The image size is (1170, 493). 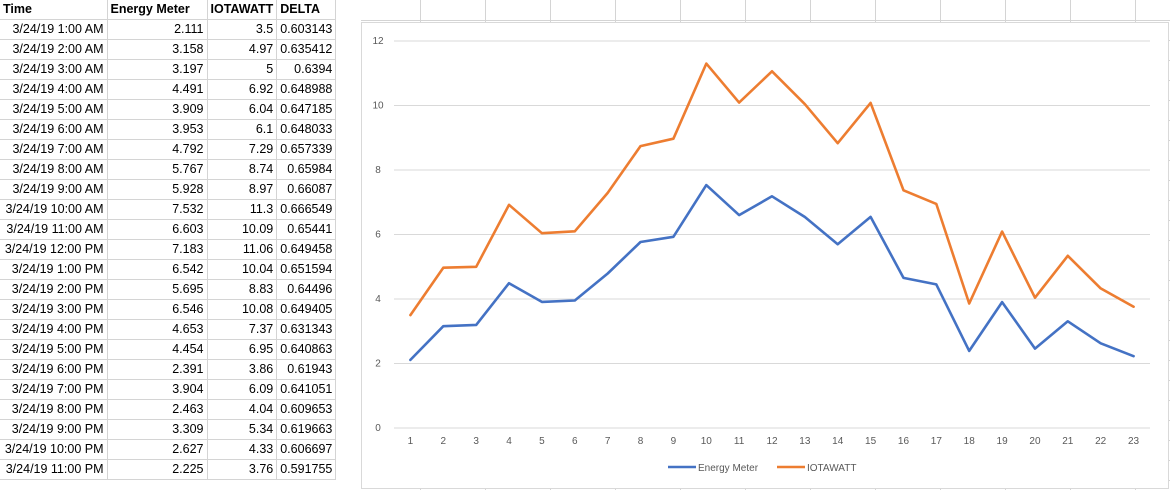 What do you see at coordinates (306, 269) in the screenshot?
I see `cell-delta: 0.651594` at bounding box center [306, 269].